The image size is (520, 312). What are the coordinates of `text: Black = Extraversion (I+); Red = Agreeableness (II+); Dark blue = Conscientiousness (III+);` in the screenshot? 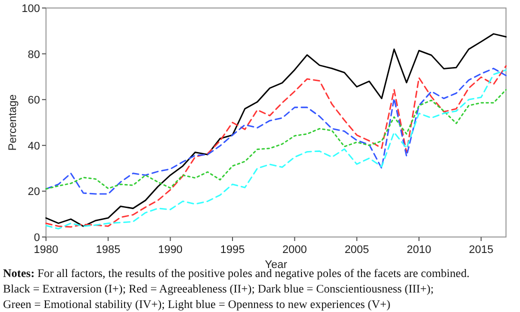 It's located at (218, 289).